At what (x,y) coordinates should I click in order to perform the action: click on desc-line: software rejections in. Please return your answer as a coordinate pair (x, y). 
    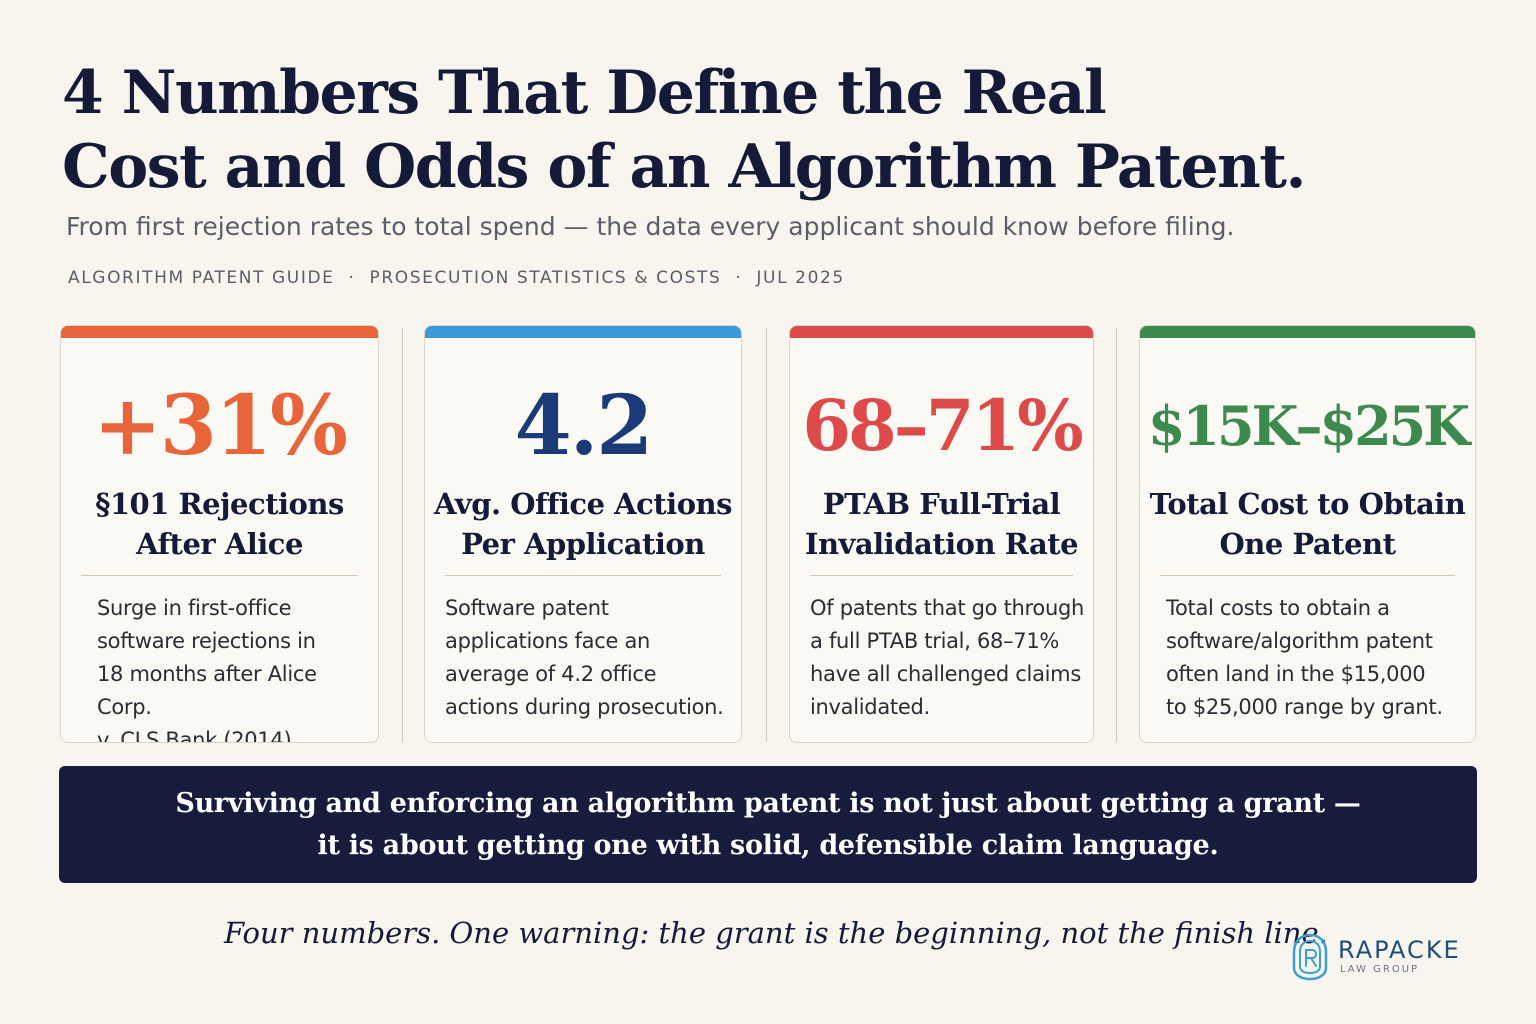
    Looking at the image, I should click on (206, 641).